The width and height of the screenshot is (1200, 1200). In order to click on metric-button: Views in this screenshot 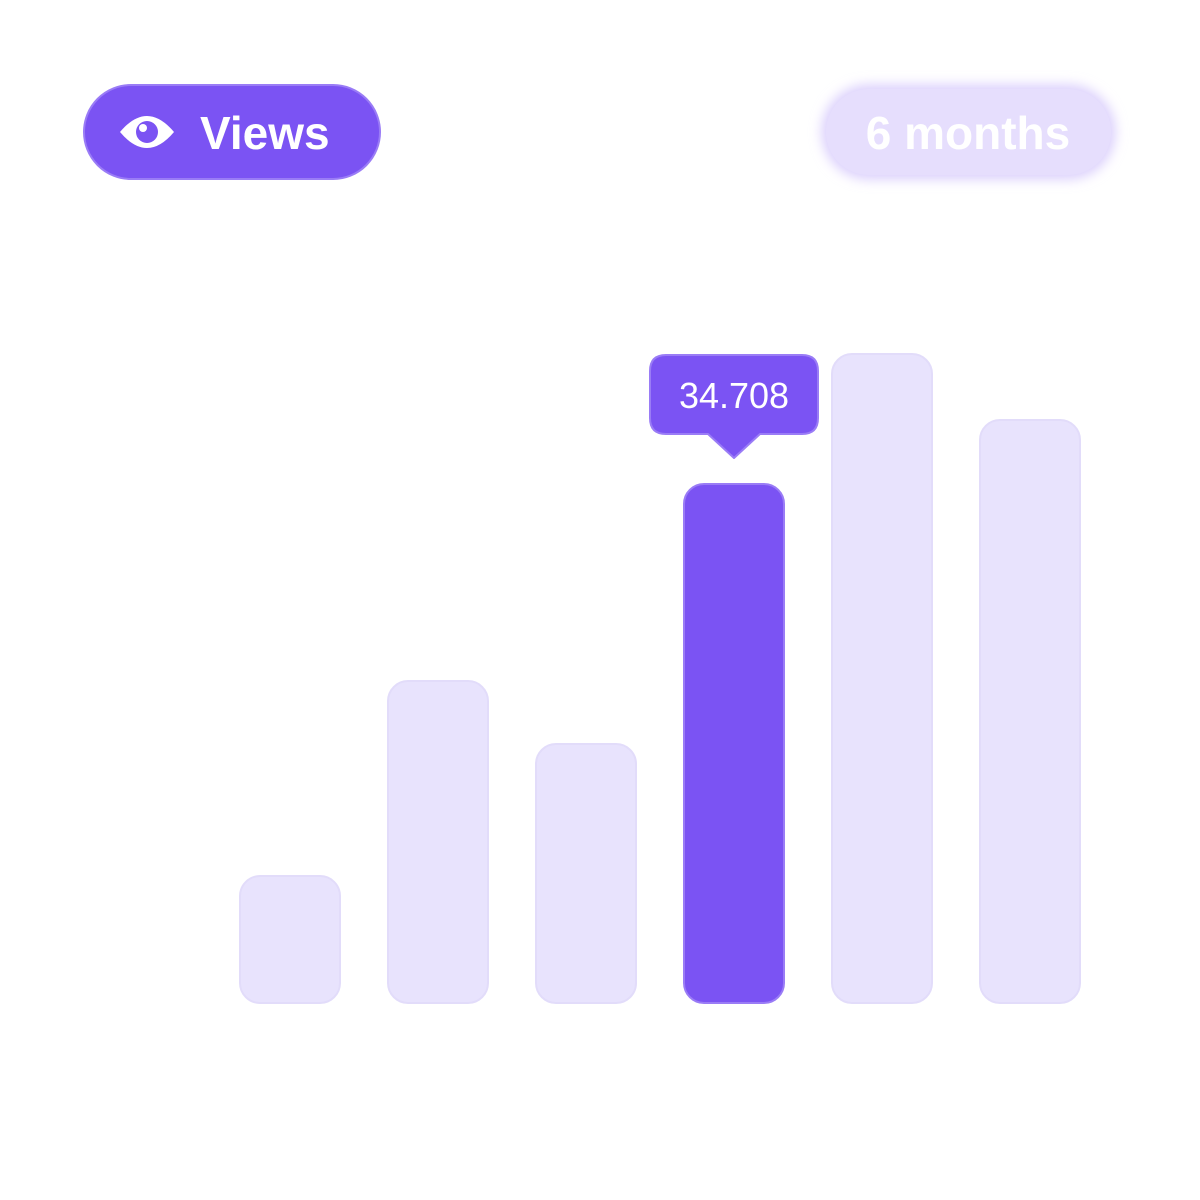, I will do `click(232, 132)`.